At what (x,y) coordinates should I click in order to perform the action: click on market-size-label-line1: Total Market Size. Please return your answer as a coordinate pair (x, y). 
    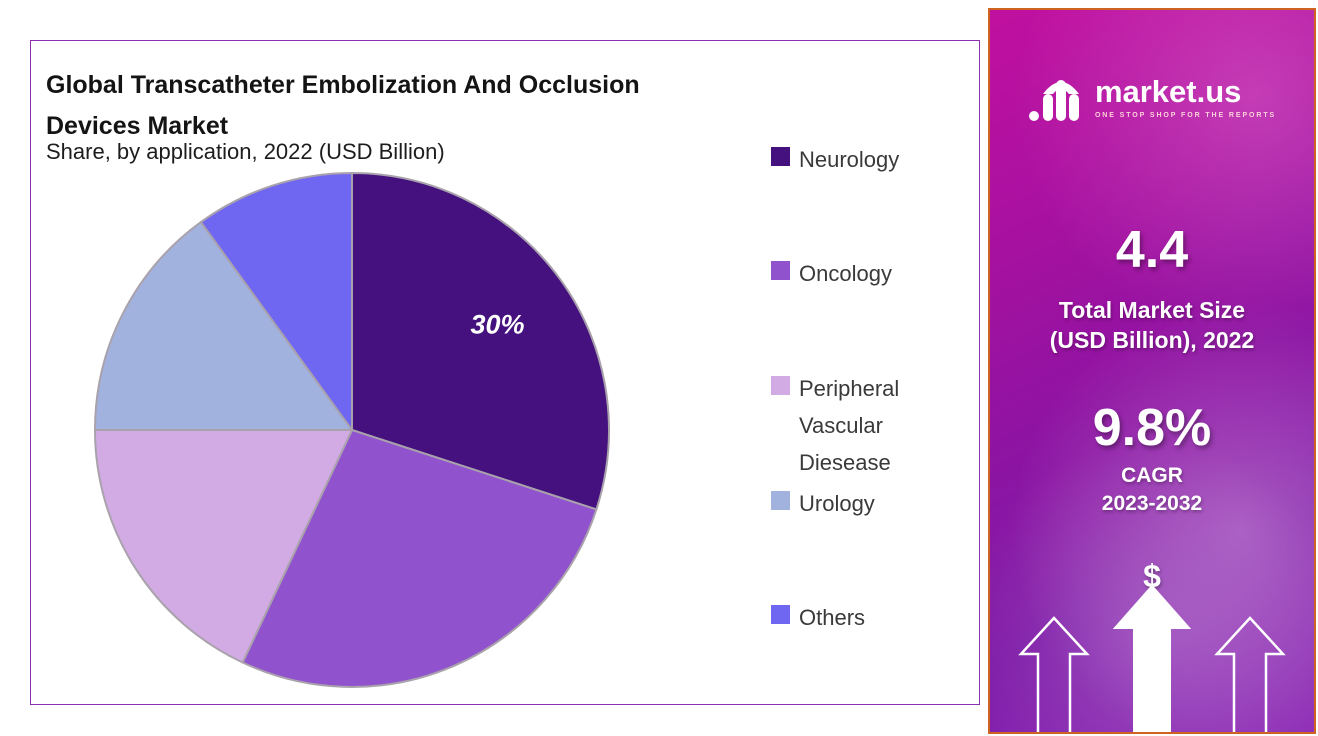
    Looking at the image, I should click on (1152, 310).